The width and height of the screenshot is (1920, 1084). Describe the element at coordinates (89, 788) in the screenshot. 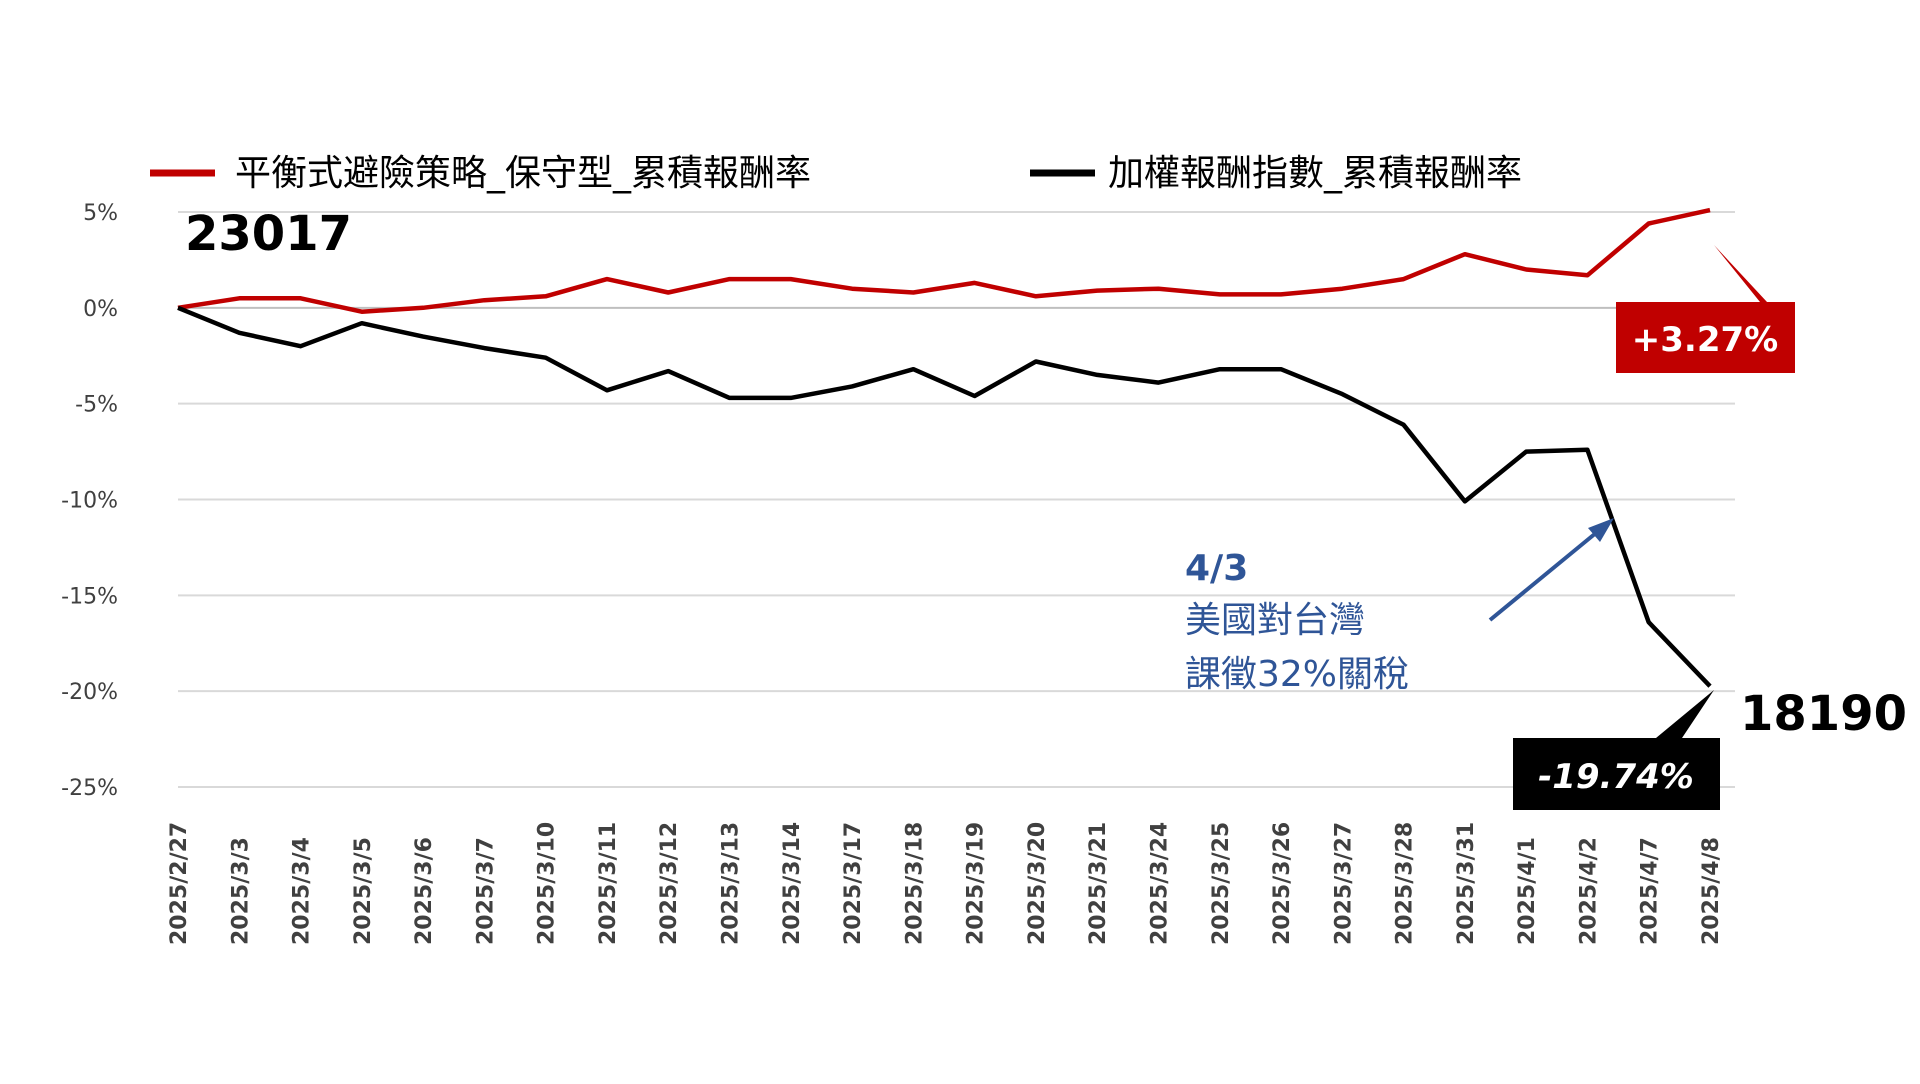

I see `y-tick-label: -25%` at that location.